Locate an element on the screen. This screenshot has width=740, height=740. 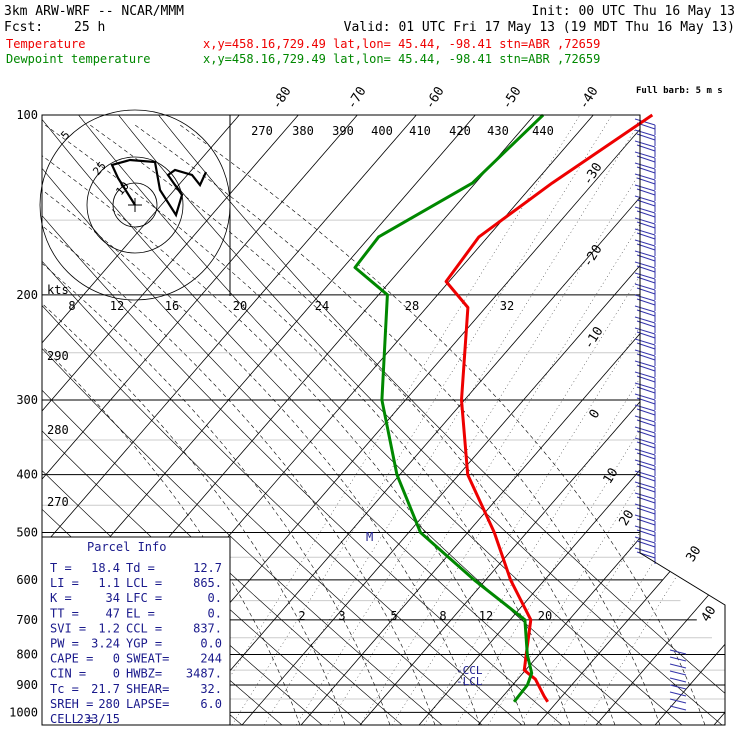
theta-label: 270 is located at coordinates (262, 131).